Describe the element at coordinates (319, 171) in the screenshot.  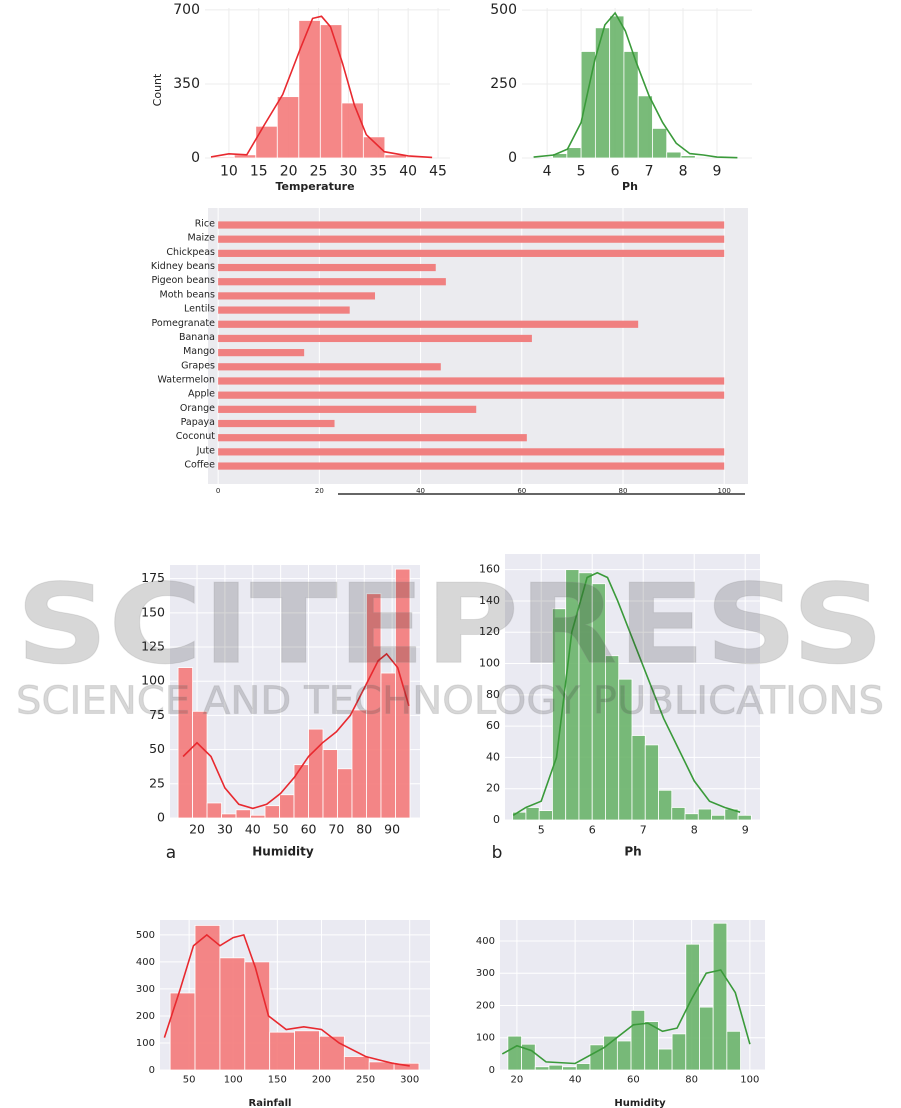
I see `x-tick-label: 25` at that location.